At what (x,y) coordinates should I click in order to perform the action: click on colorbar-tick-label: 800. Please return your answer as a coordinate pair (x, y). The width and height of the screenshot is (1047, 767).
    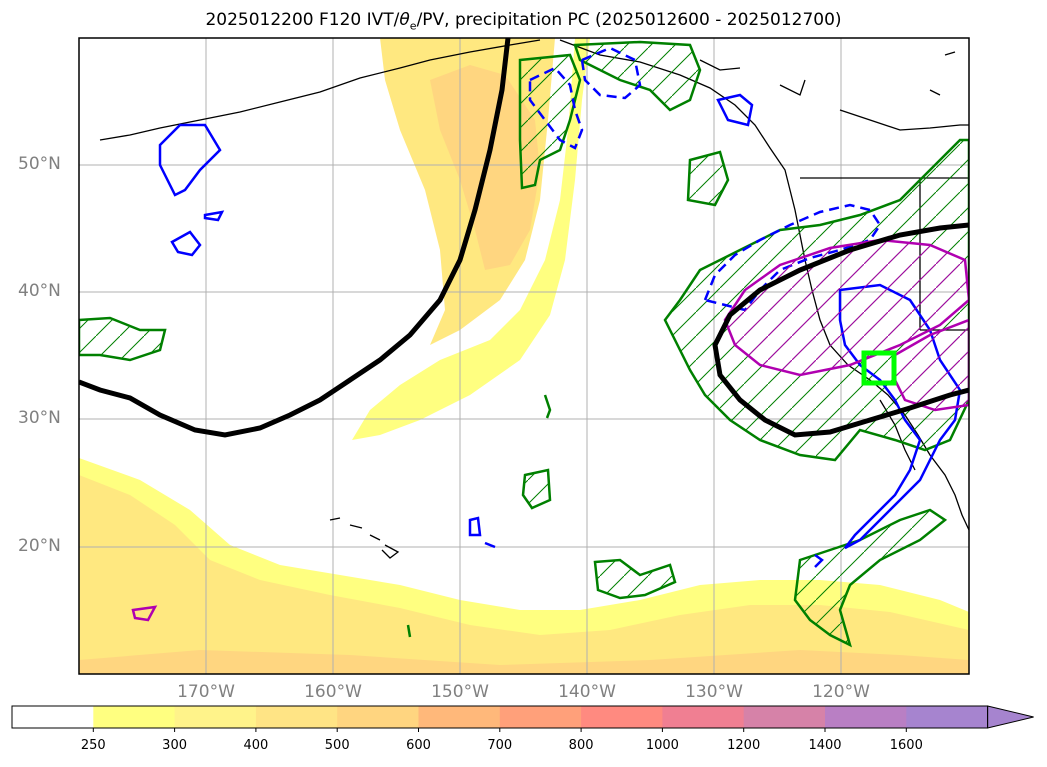
    Looking at the image, I should click on (581, 745).